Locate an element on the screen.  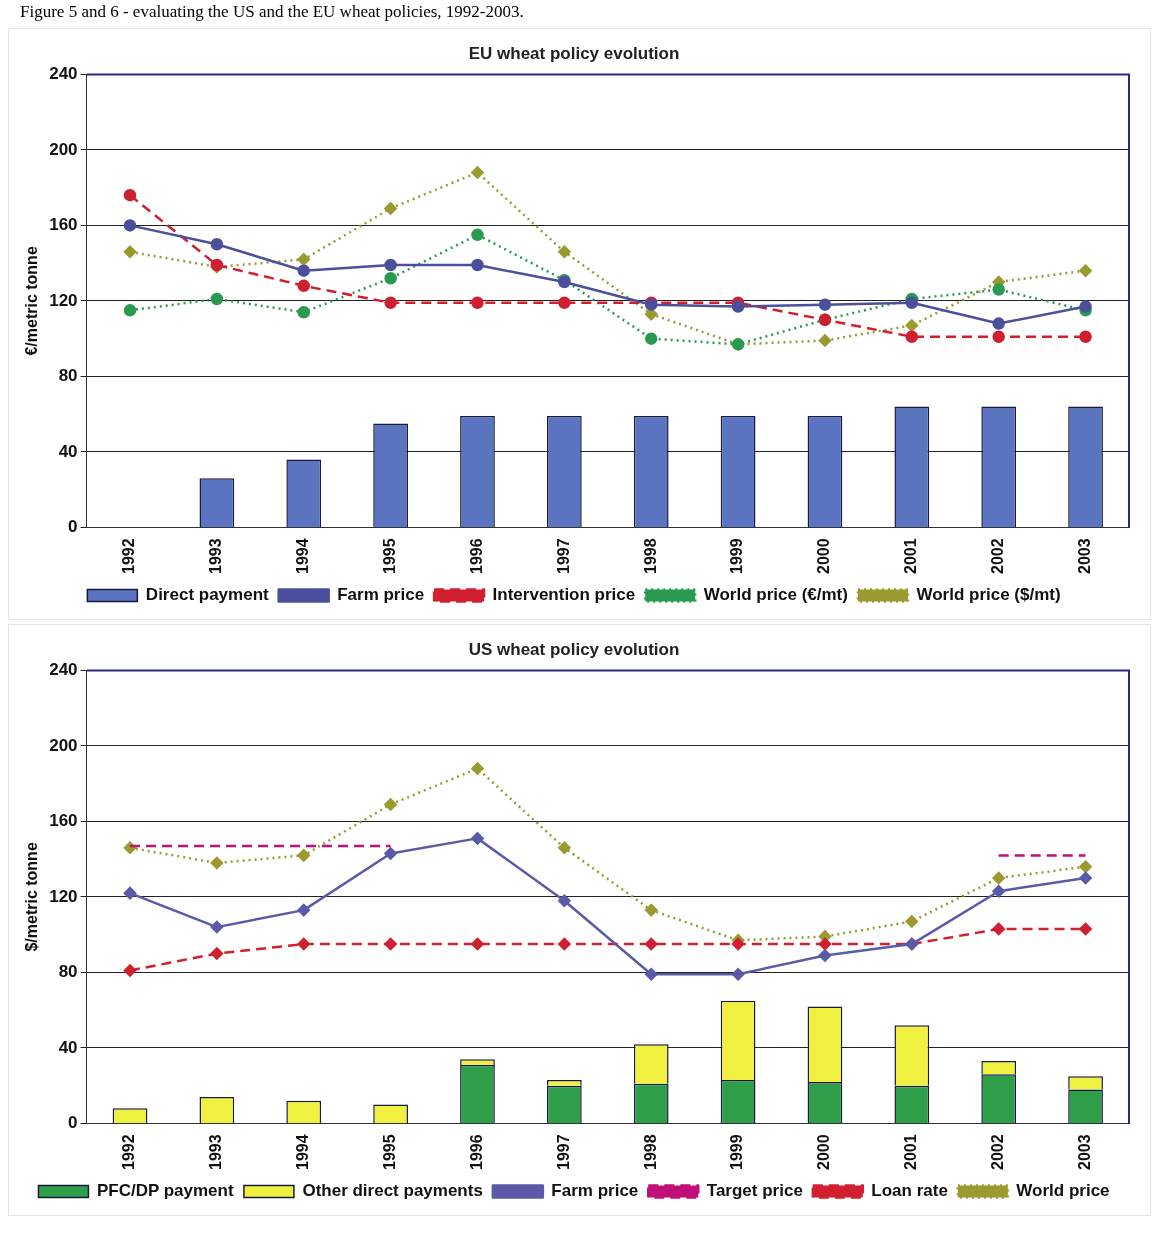
chart-title: EU wheat policy evolution is located at coordinates (574, 53).